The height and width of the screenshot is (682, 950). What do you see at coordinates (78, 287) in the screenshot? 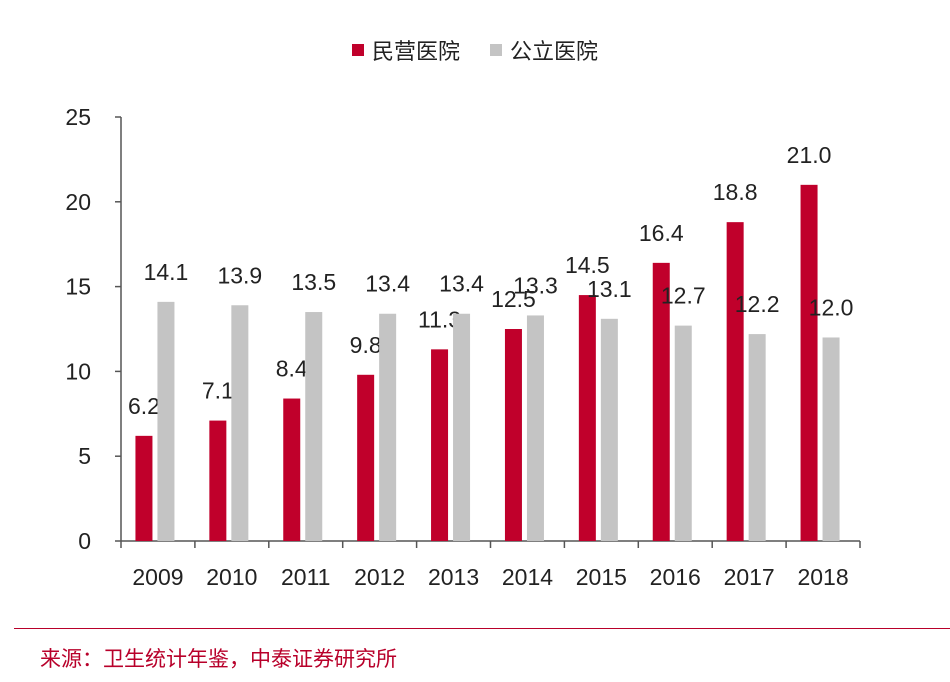
I see `y-tick-label: 15` at bounding box center [78, 287].